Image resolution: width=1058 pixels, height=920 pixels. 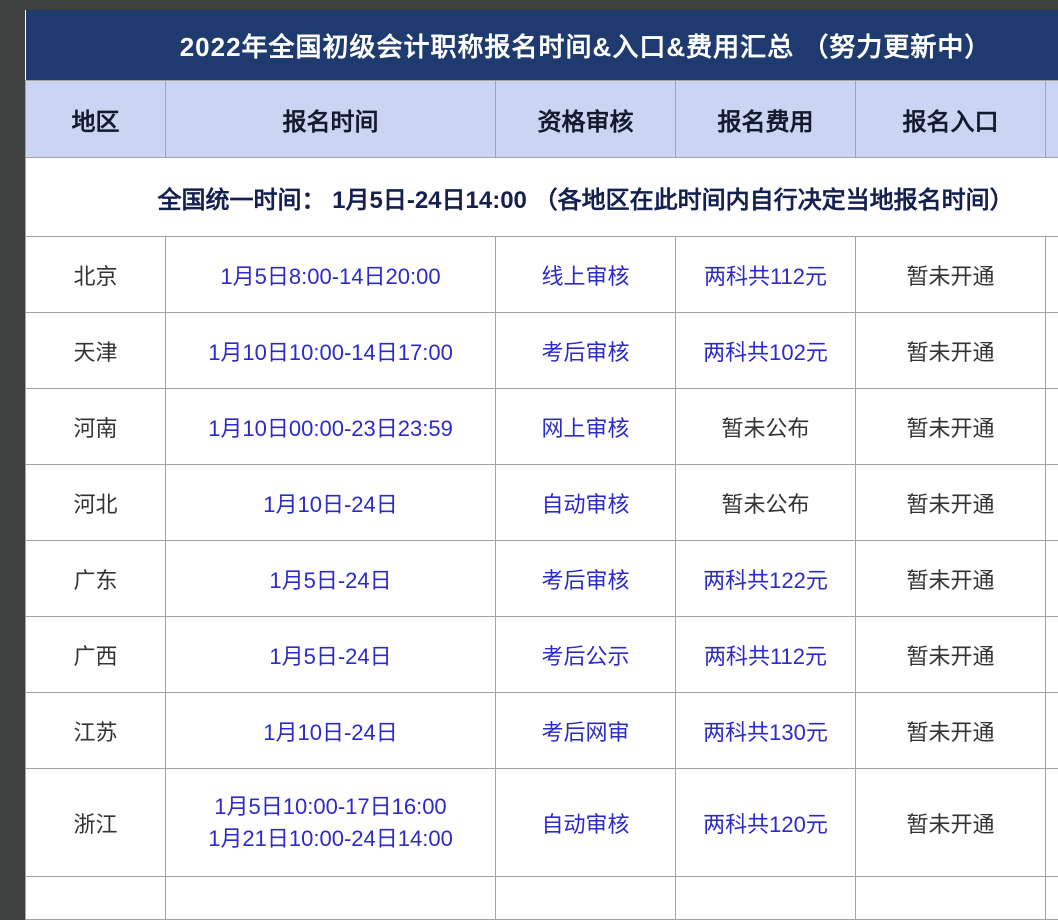 I want to click on time-cell: 1月5日10:00-17日16:00 1月21日10:00-24日14:00, so click(x=331, y=823).